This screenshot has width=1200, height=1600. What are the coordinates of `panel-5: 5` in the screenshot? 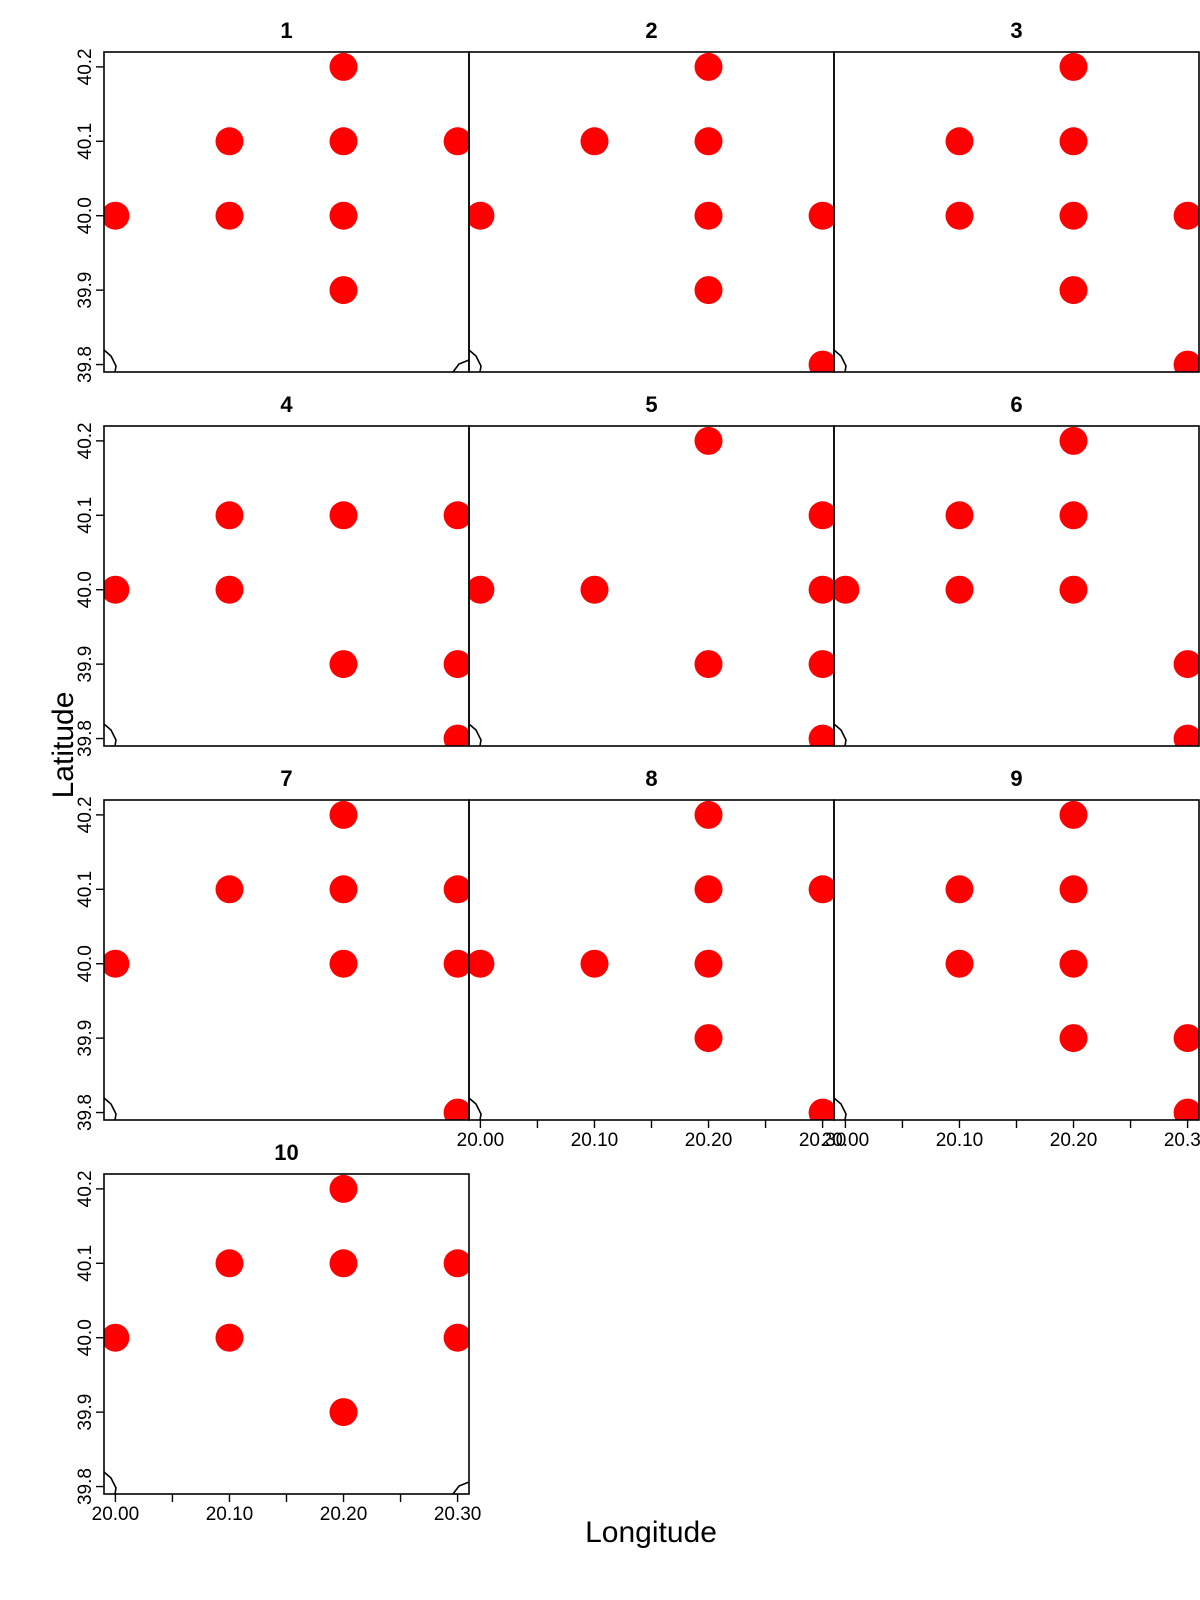 It's located at (651, 569).